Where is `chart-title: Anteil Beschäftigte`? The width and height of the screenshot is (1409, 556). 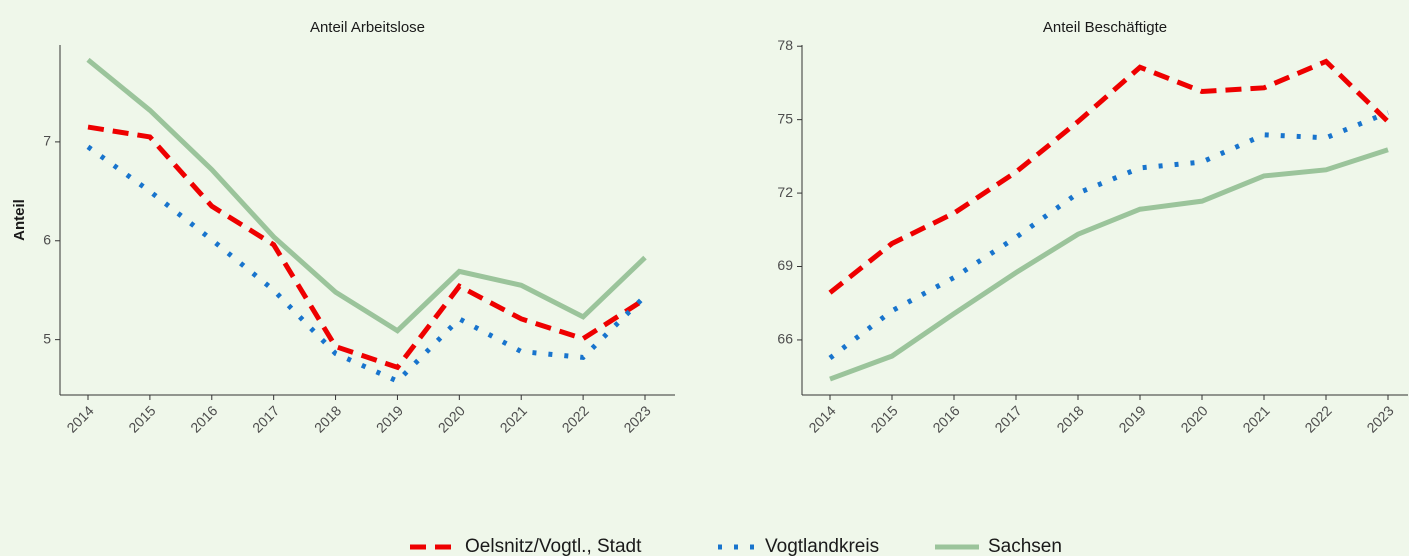
chart-title: Anteil Beschäftigte is located at coordinates (1105, 27).